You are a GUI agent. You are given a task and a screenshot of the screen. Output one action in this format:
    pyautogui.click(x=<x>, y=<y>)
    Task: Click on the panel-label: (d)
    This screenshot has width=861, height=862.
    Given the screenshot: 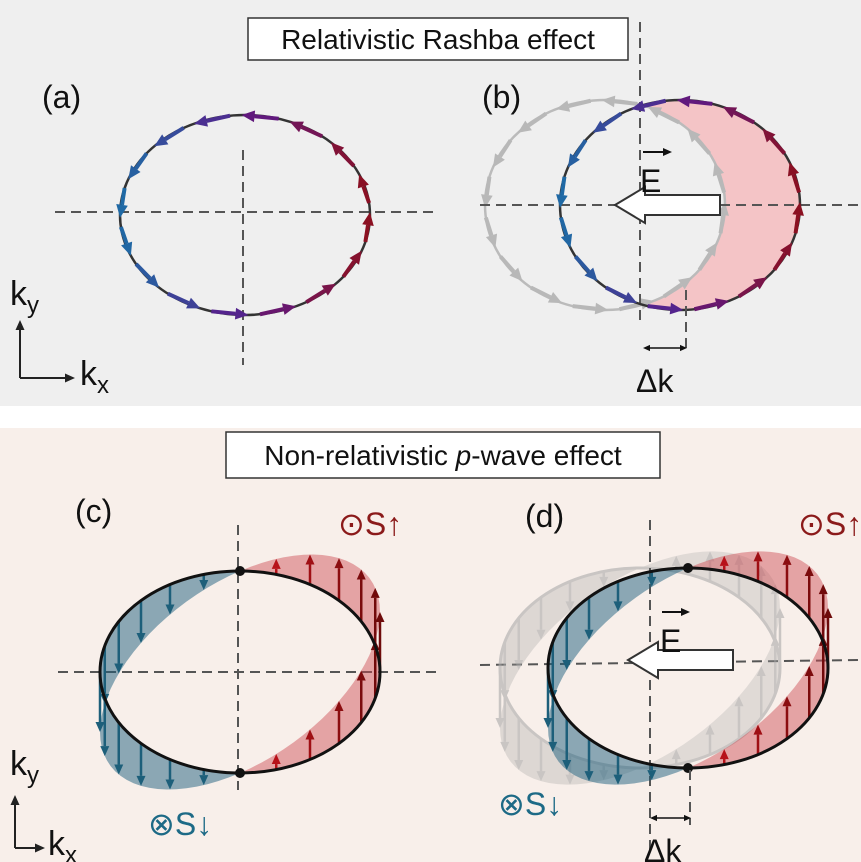 What is the action you would take?
    pyautogui.click(x=544, y=516)
    